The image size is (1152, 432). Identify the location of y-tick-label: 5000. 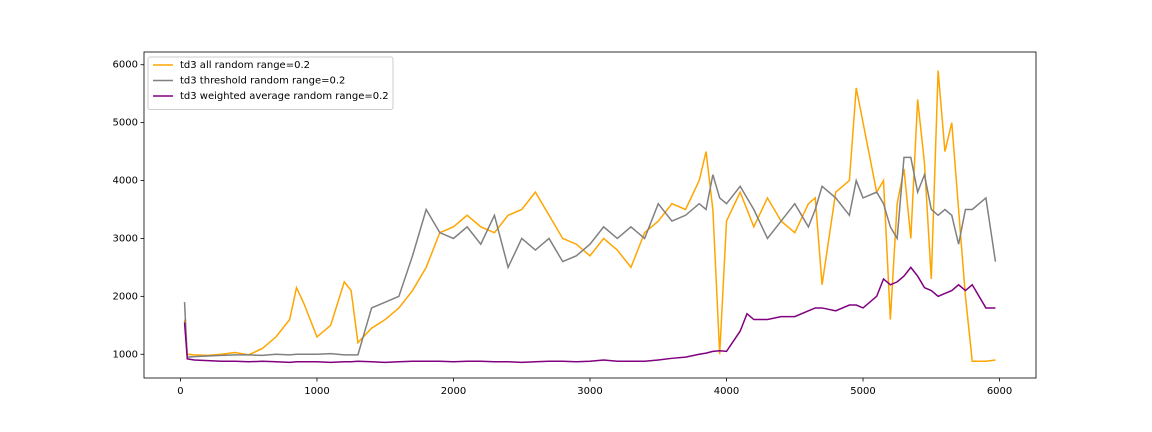
(125, 123).